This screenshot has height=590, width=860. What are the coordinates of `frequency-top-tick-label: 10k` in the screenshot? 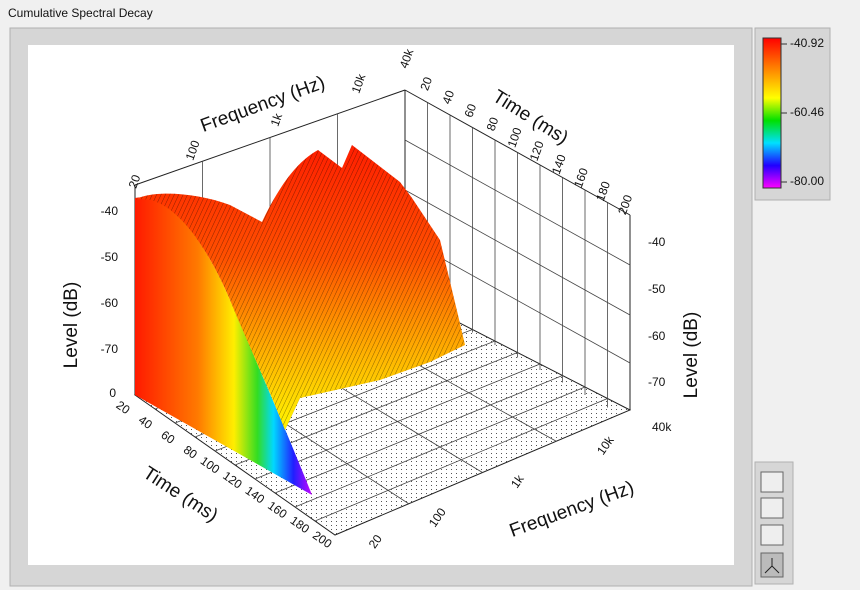 It's located at (359, 83).